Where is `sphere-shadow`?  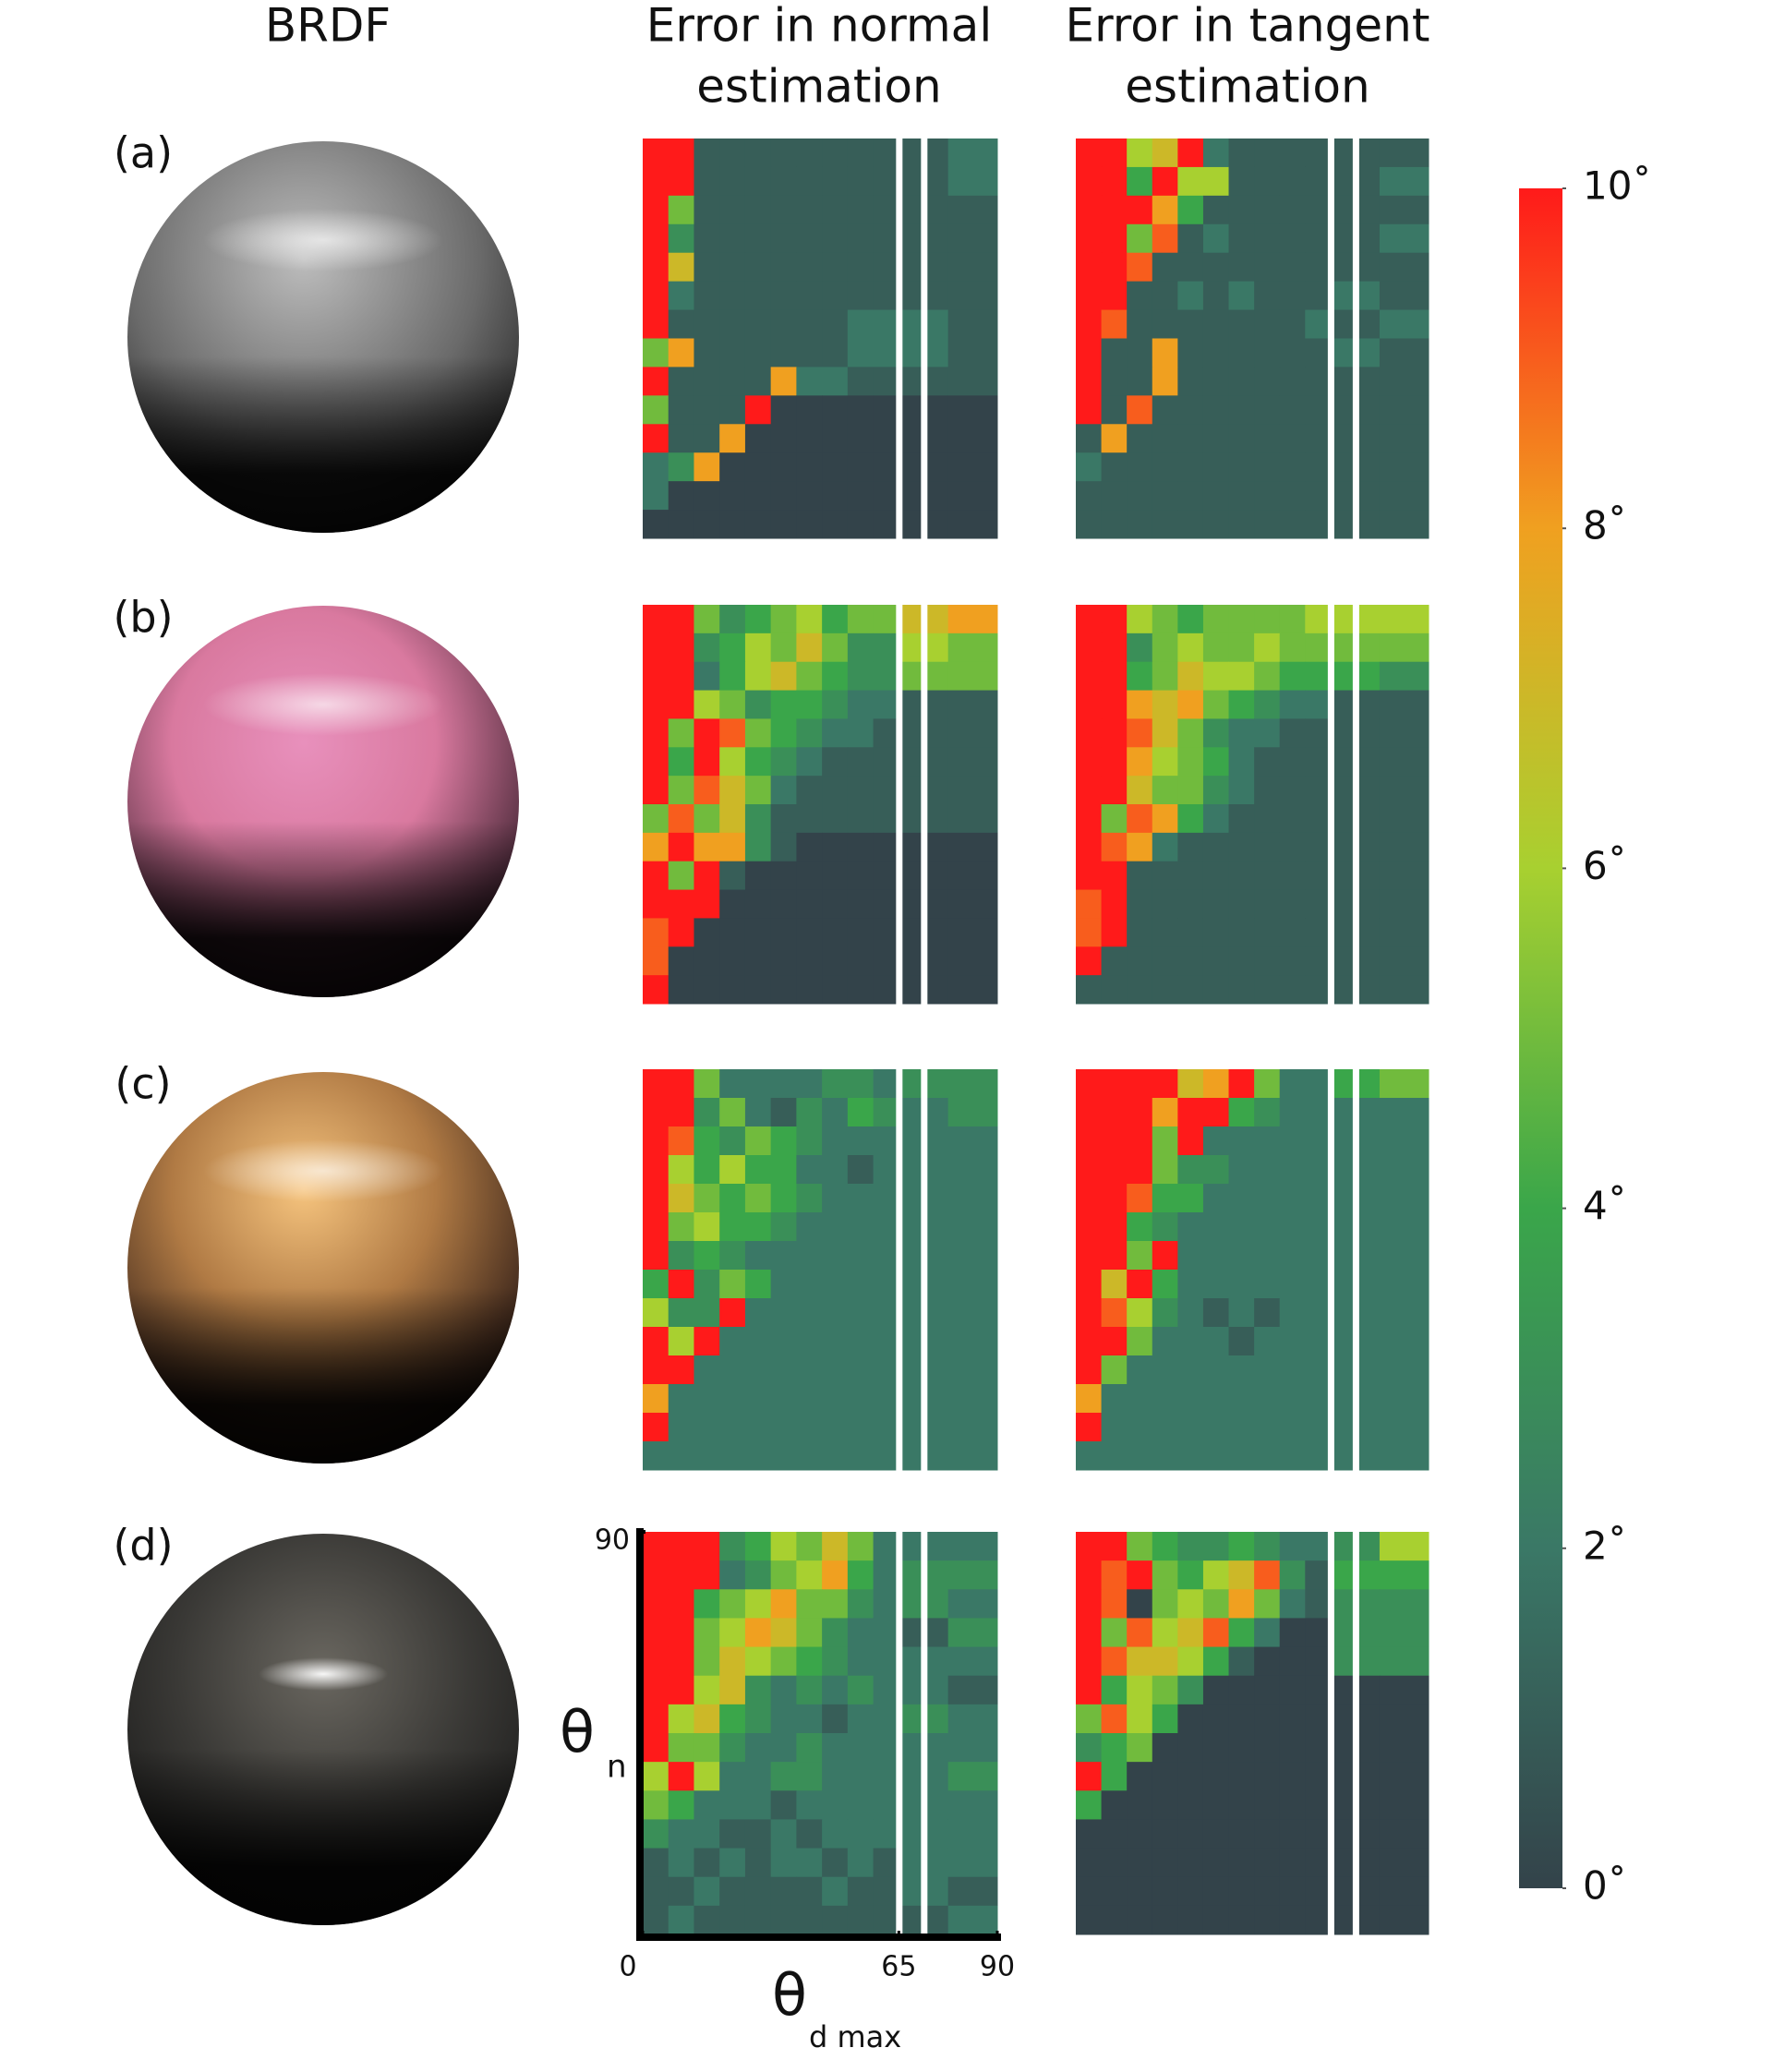 sphere-shadow is located at coordinates (323, 1729).